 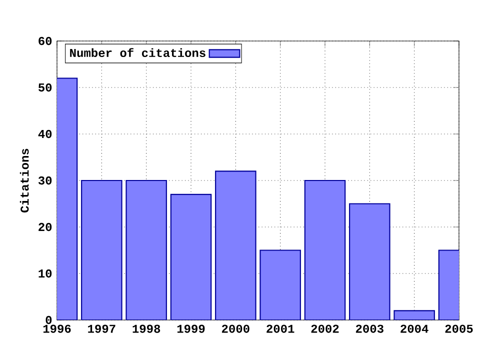 I want to click on y-tick-label: 10, so click(x=45, y=273).